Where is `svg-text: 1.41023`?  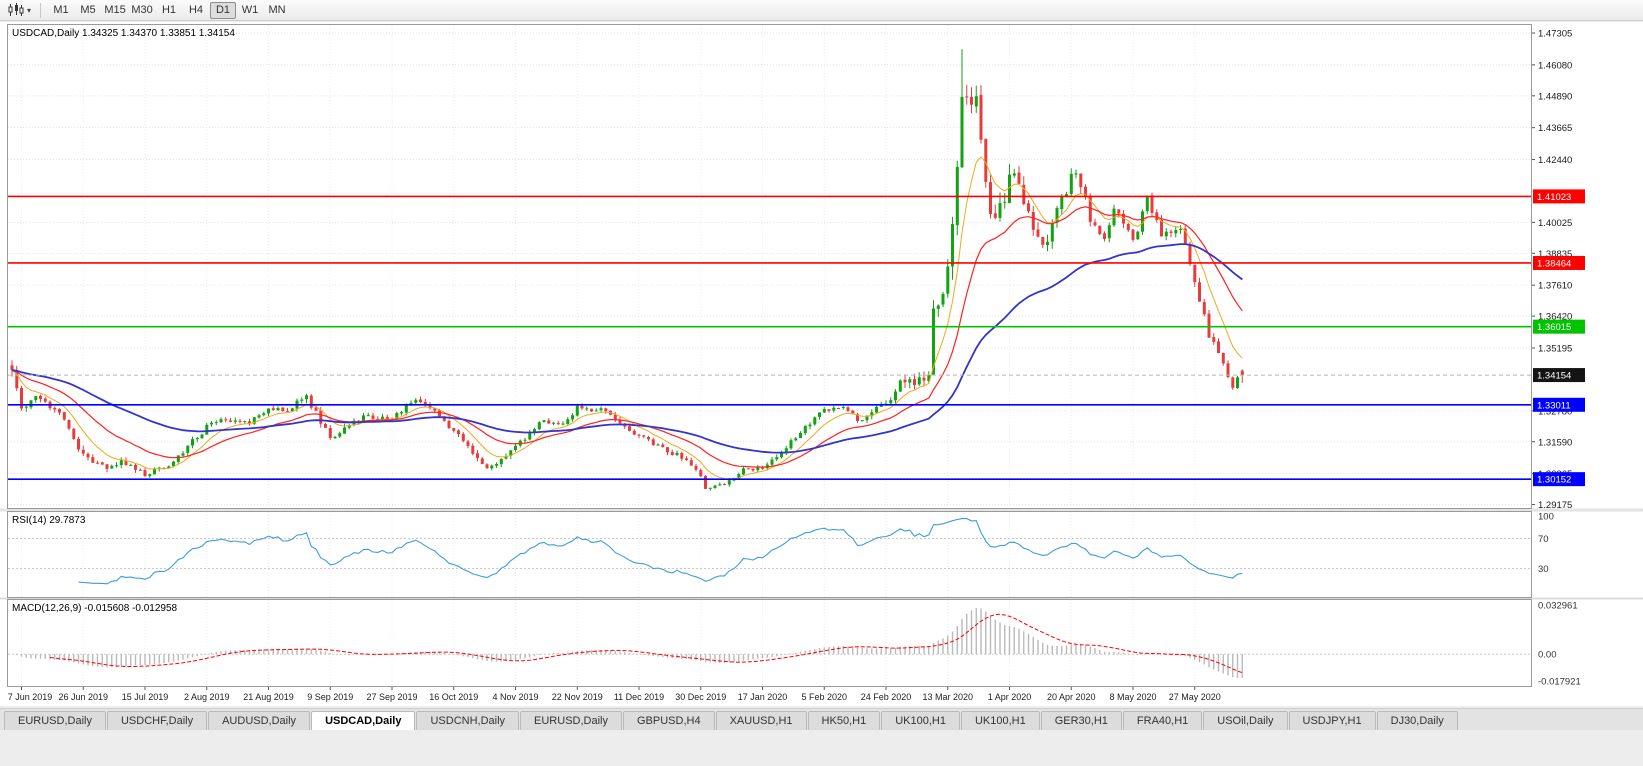 svg-text: 1.41023 is located at coordinates (1554, 197).